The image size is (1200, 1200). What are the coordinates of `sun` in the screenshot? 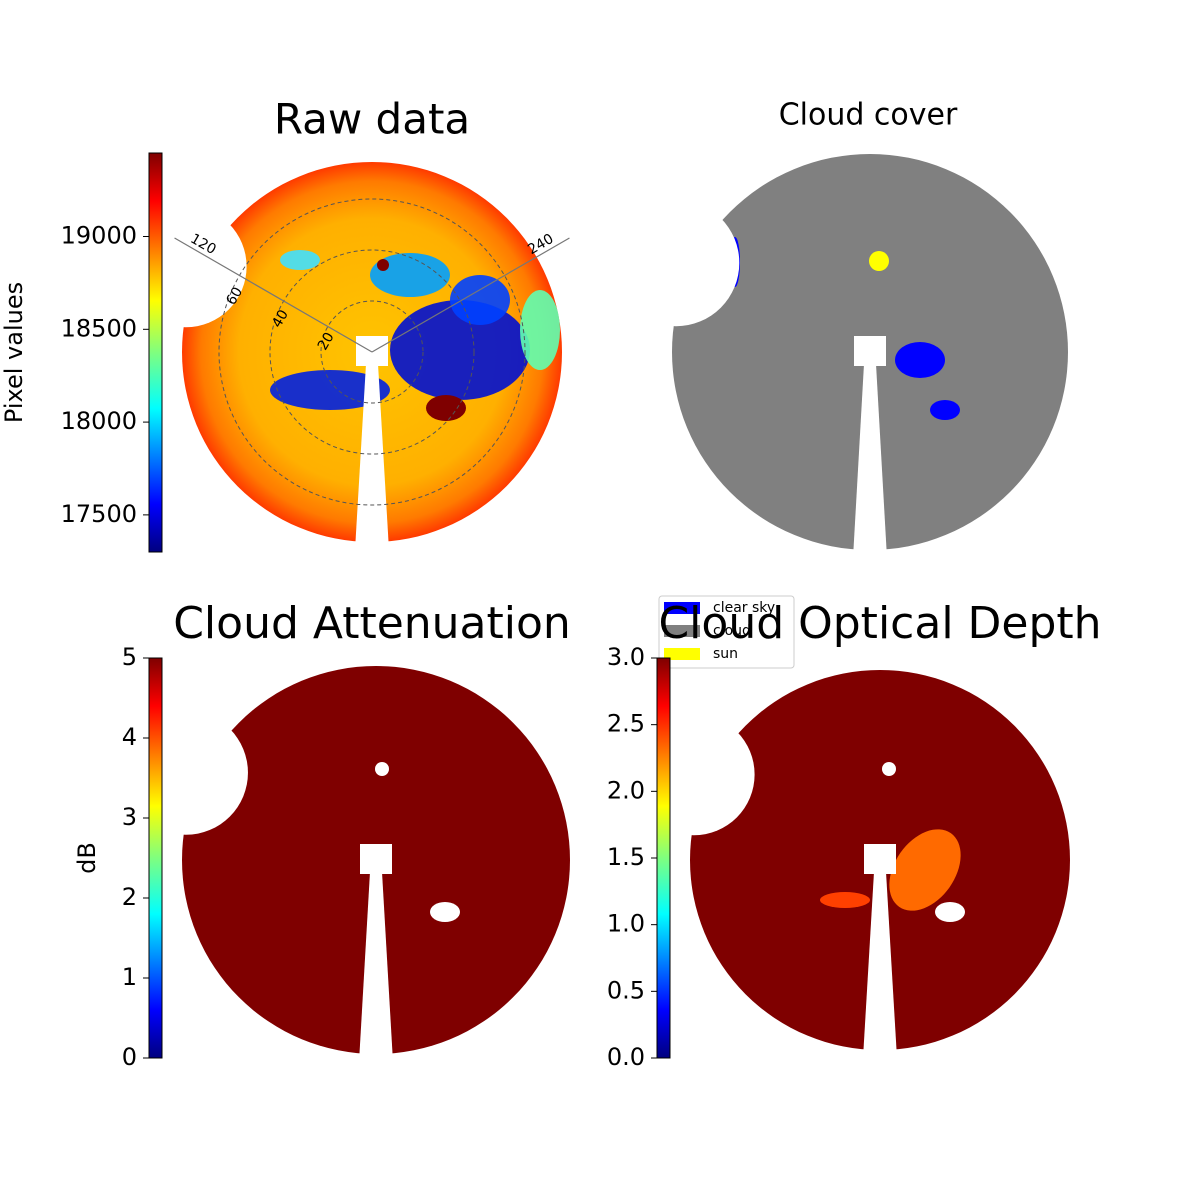 It's located at (879, 261).